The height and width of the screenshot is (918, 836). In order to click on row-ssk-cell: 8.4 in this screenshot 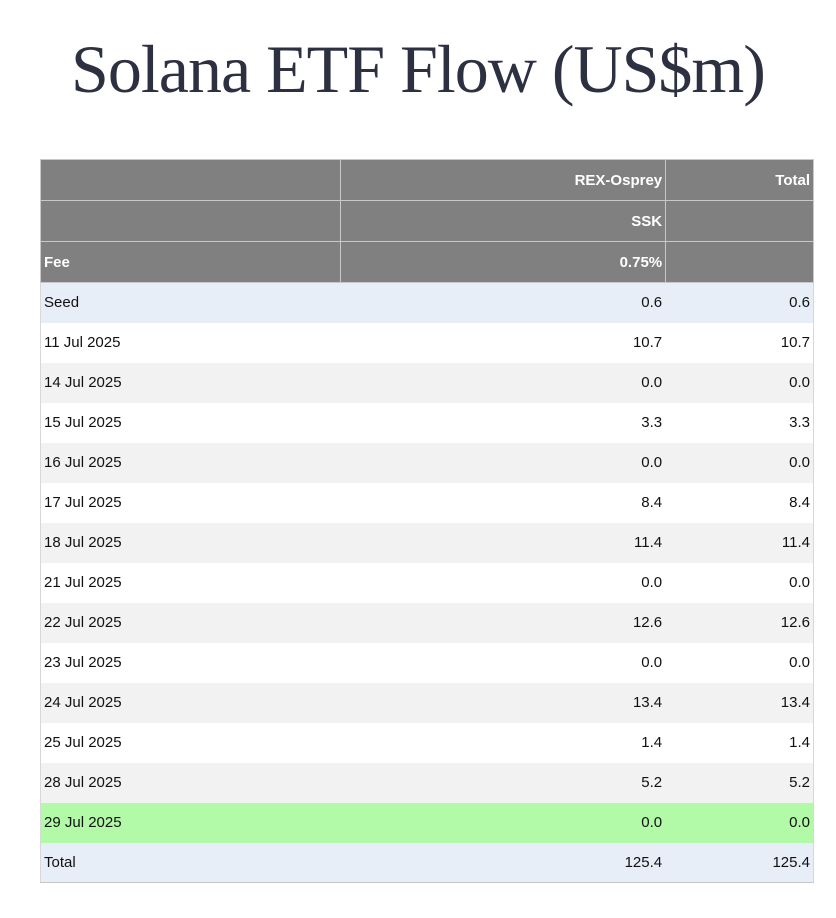, I will do `click(503, 502)`.